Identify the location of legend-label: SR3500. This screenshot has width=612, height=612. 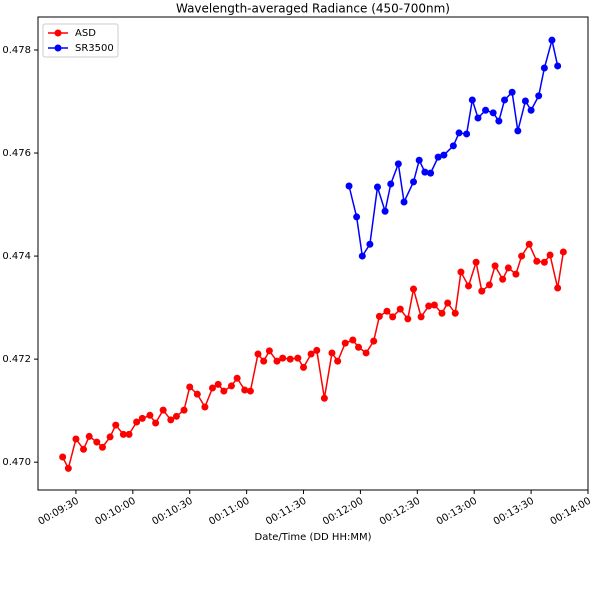
(94, 48).